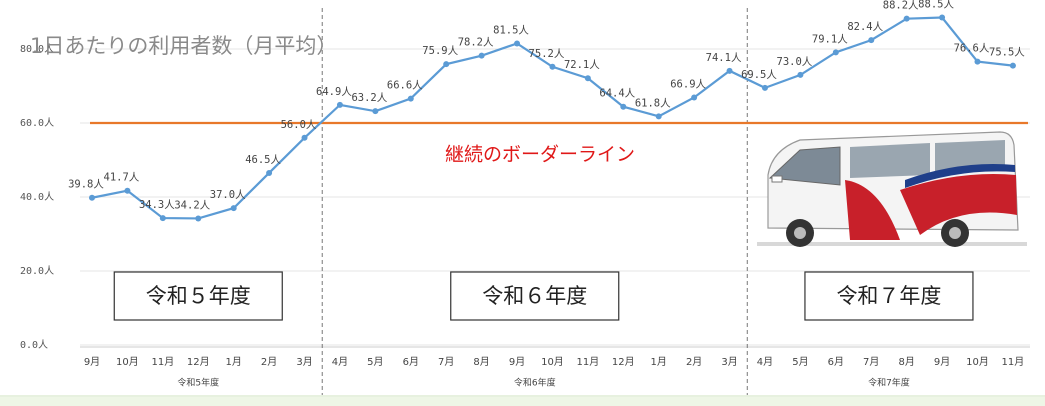 The image size is (1045, 406). Describe the element at coordinates (263, 160) in the screenshot. I see `data-label: 46.5人` at that location.